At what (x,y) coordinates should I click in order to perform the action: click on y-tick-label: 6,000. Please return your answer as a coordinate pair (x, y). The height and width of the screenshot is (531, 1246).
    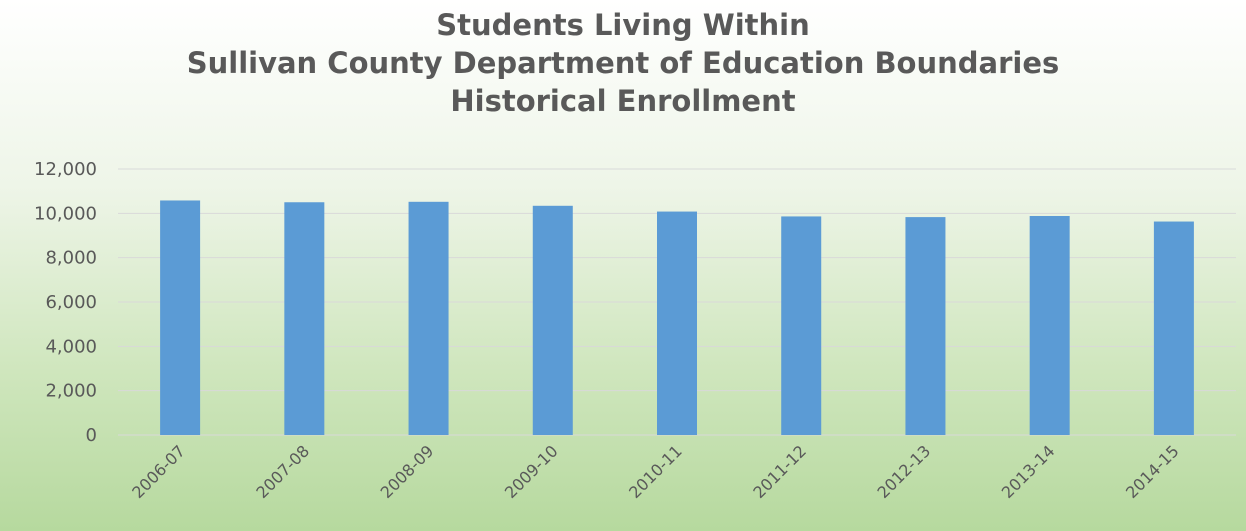
    Looking at the image, I should click on (71, 302).